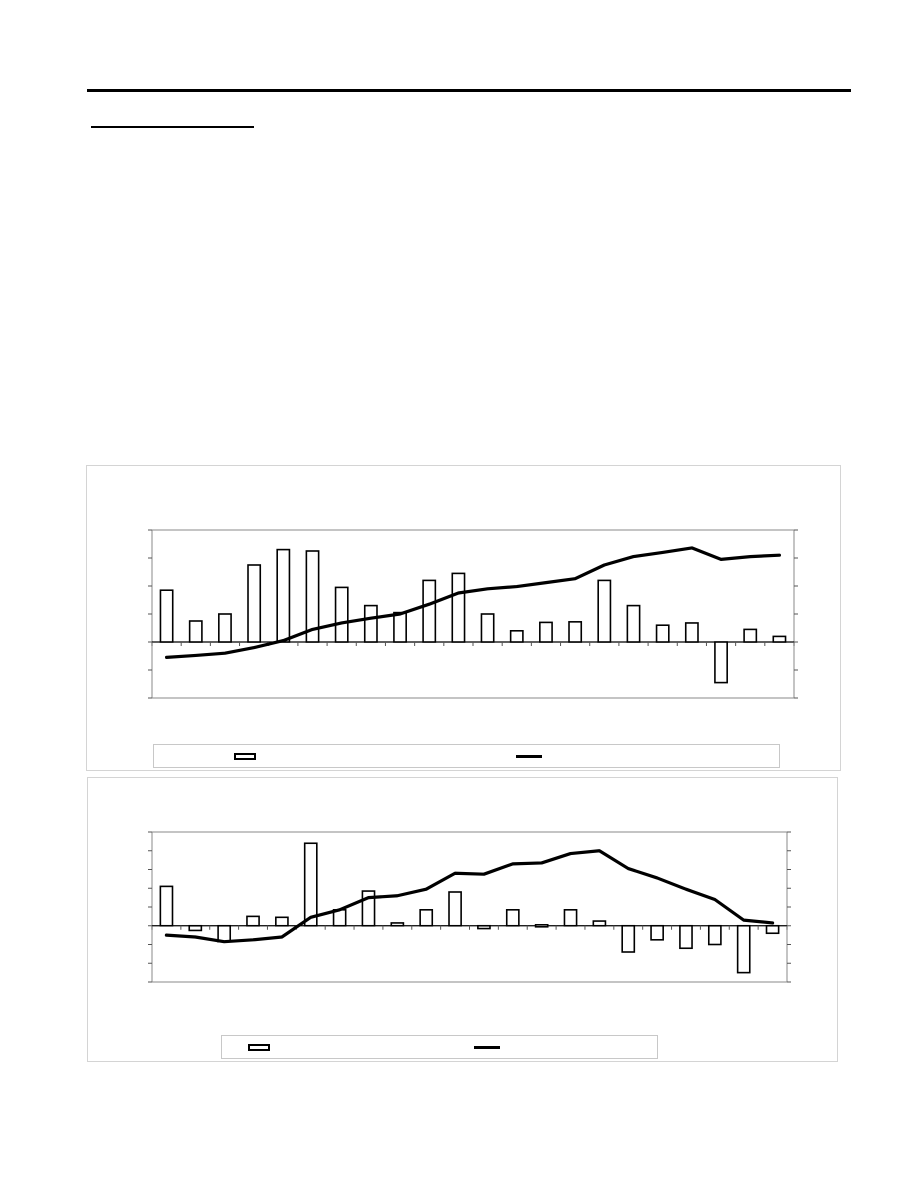 This screenshot has height=1188, width=918. Describe the element at coordinates (439, 1047) in the screenshot. I see `chart-2-legend` at that location.